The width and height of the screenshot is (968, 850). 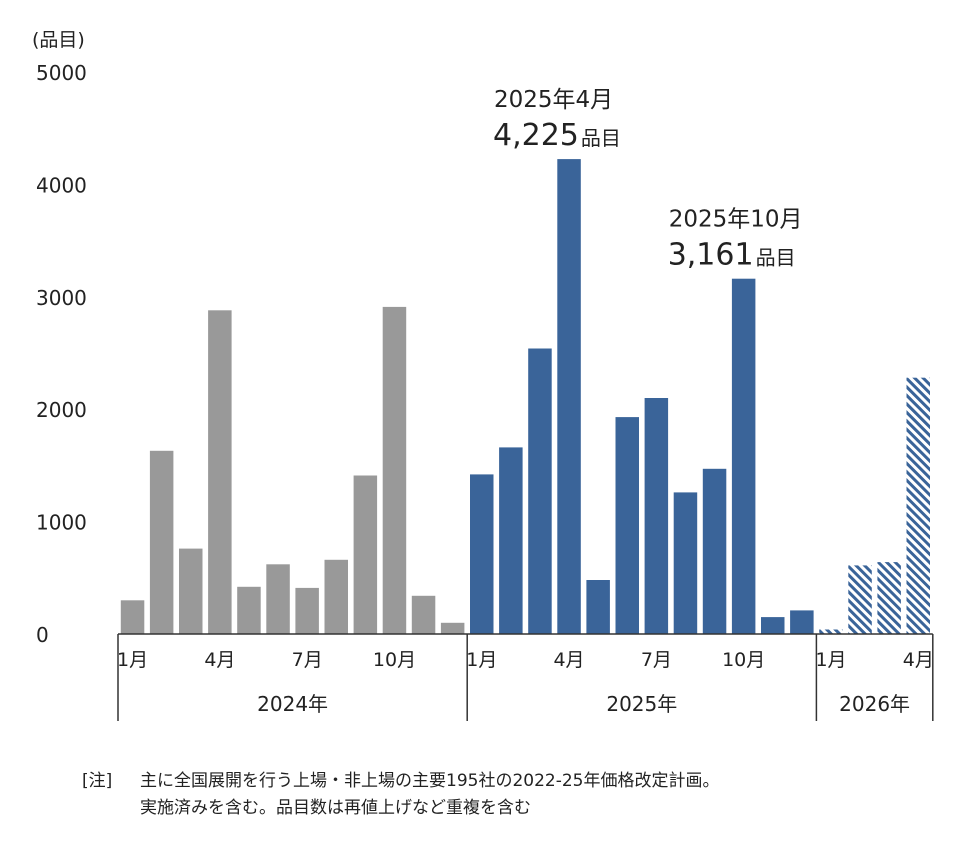 What do you see at coordinates (61, 410) in the screenshot?
I see `y-tick-label: 2000` at bounding box center [61, 410].